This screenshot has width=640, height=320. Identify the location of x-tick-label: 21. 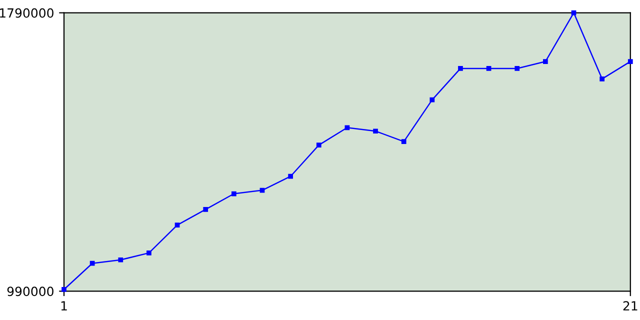
(630, 305).